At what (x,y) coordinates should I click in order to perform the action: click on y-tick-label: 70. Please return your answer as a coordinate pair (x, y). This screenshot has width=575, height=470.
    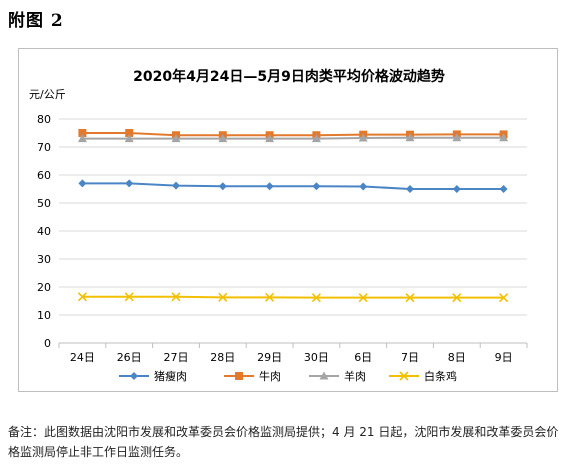
    Looking at the image, I should click on (44, 147).